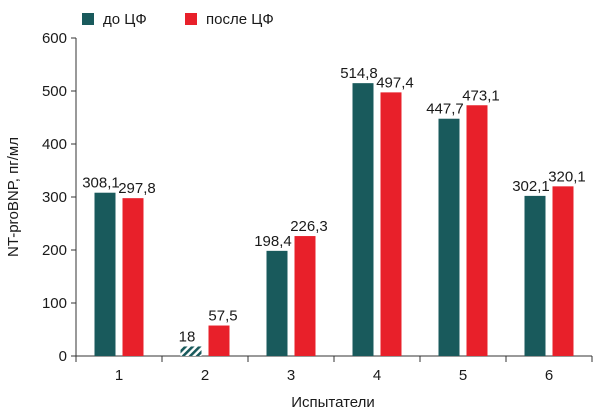 The height and width of the screenshot is (415, 604). What do you see at coordinates (54, 250) in the screenshot?
I see `y-tick-label: 200` at bounding box center [54, 250].